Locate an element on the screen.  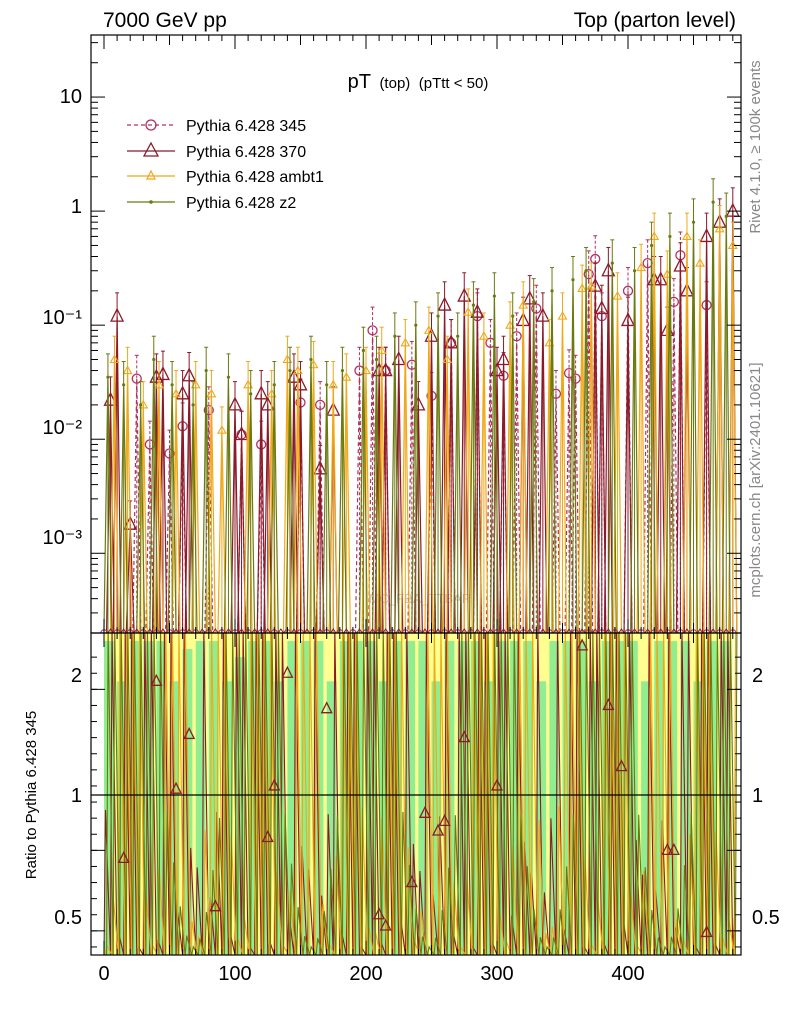
ratio-ylabel: Ratio to Pythia 6.428 345 is located at coordinates (31, 795).